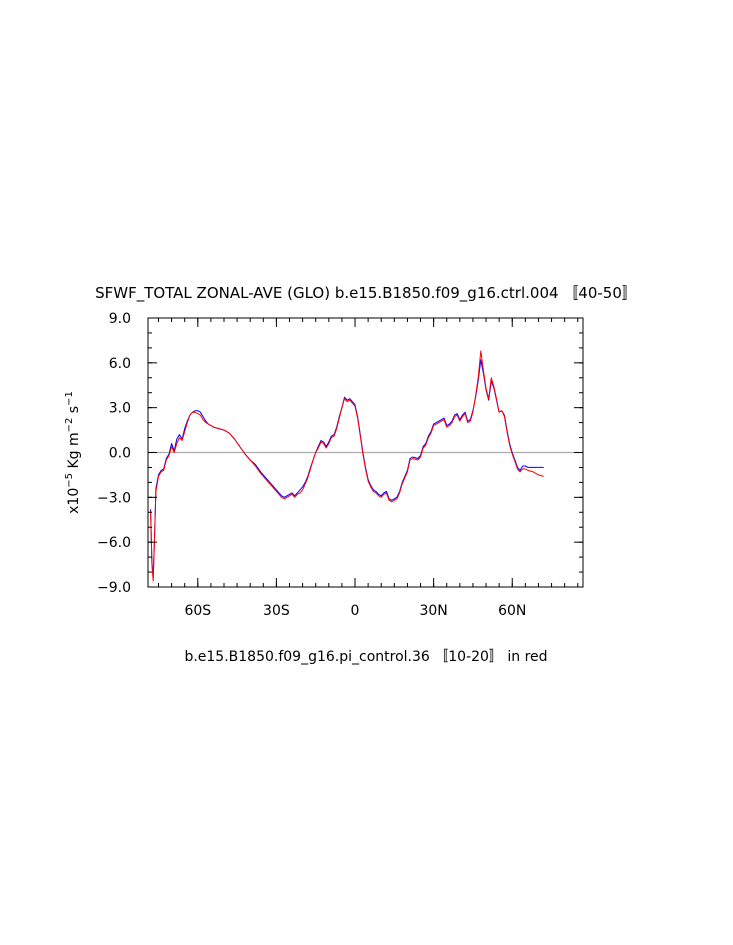 The image size is (733, 945). I want to click on y-tick-label: 3.0, so click(120, 409).